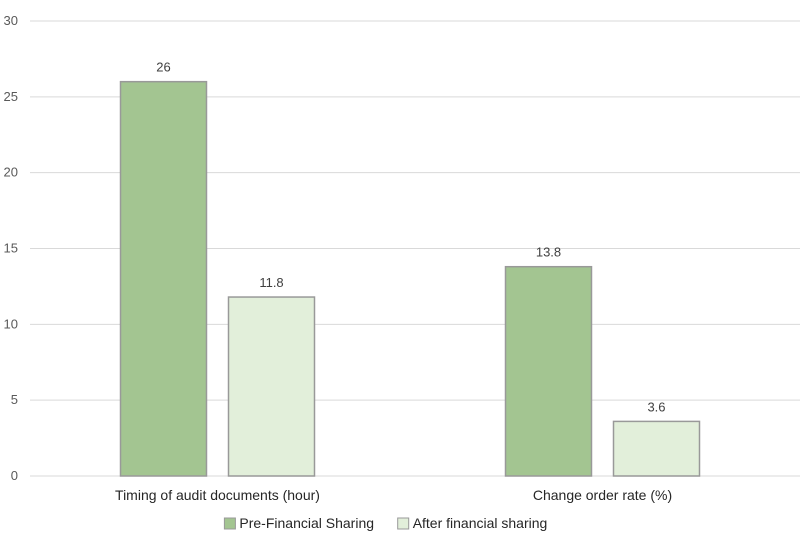 This screenshot has width=810, height=545. Describe the element at coordinates (11, 20) in the screenshot. I see `y-tick-label: 30` at that location.